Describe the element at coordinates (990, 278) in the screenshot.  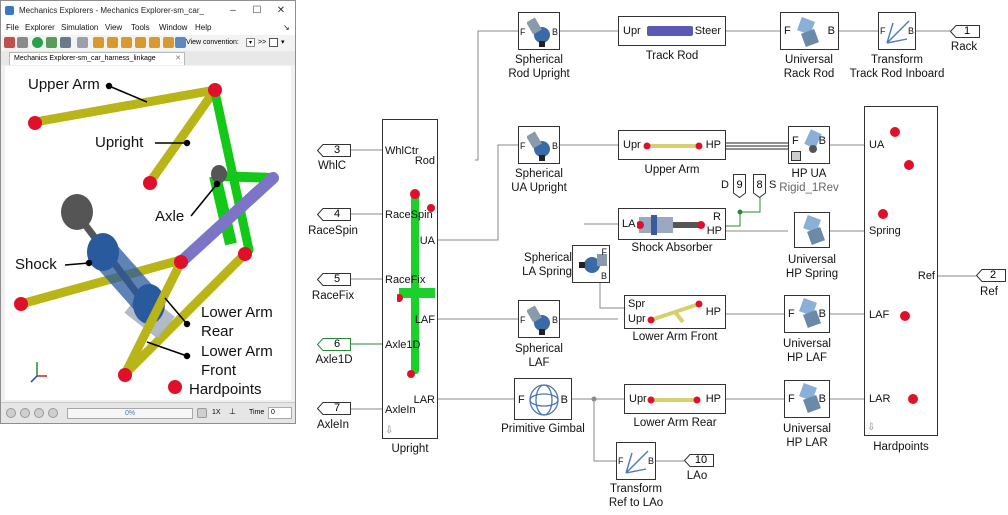
I see `outport-2: 2` at that location.